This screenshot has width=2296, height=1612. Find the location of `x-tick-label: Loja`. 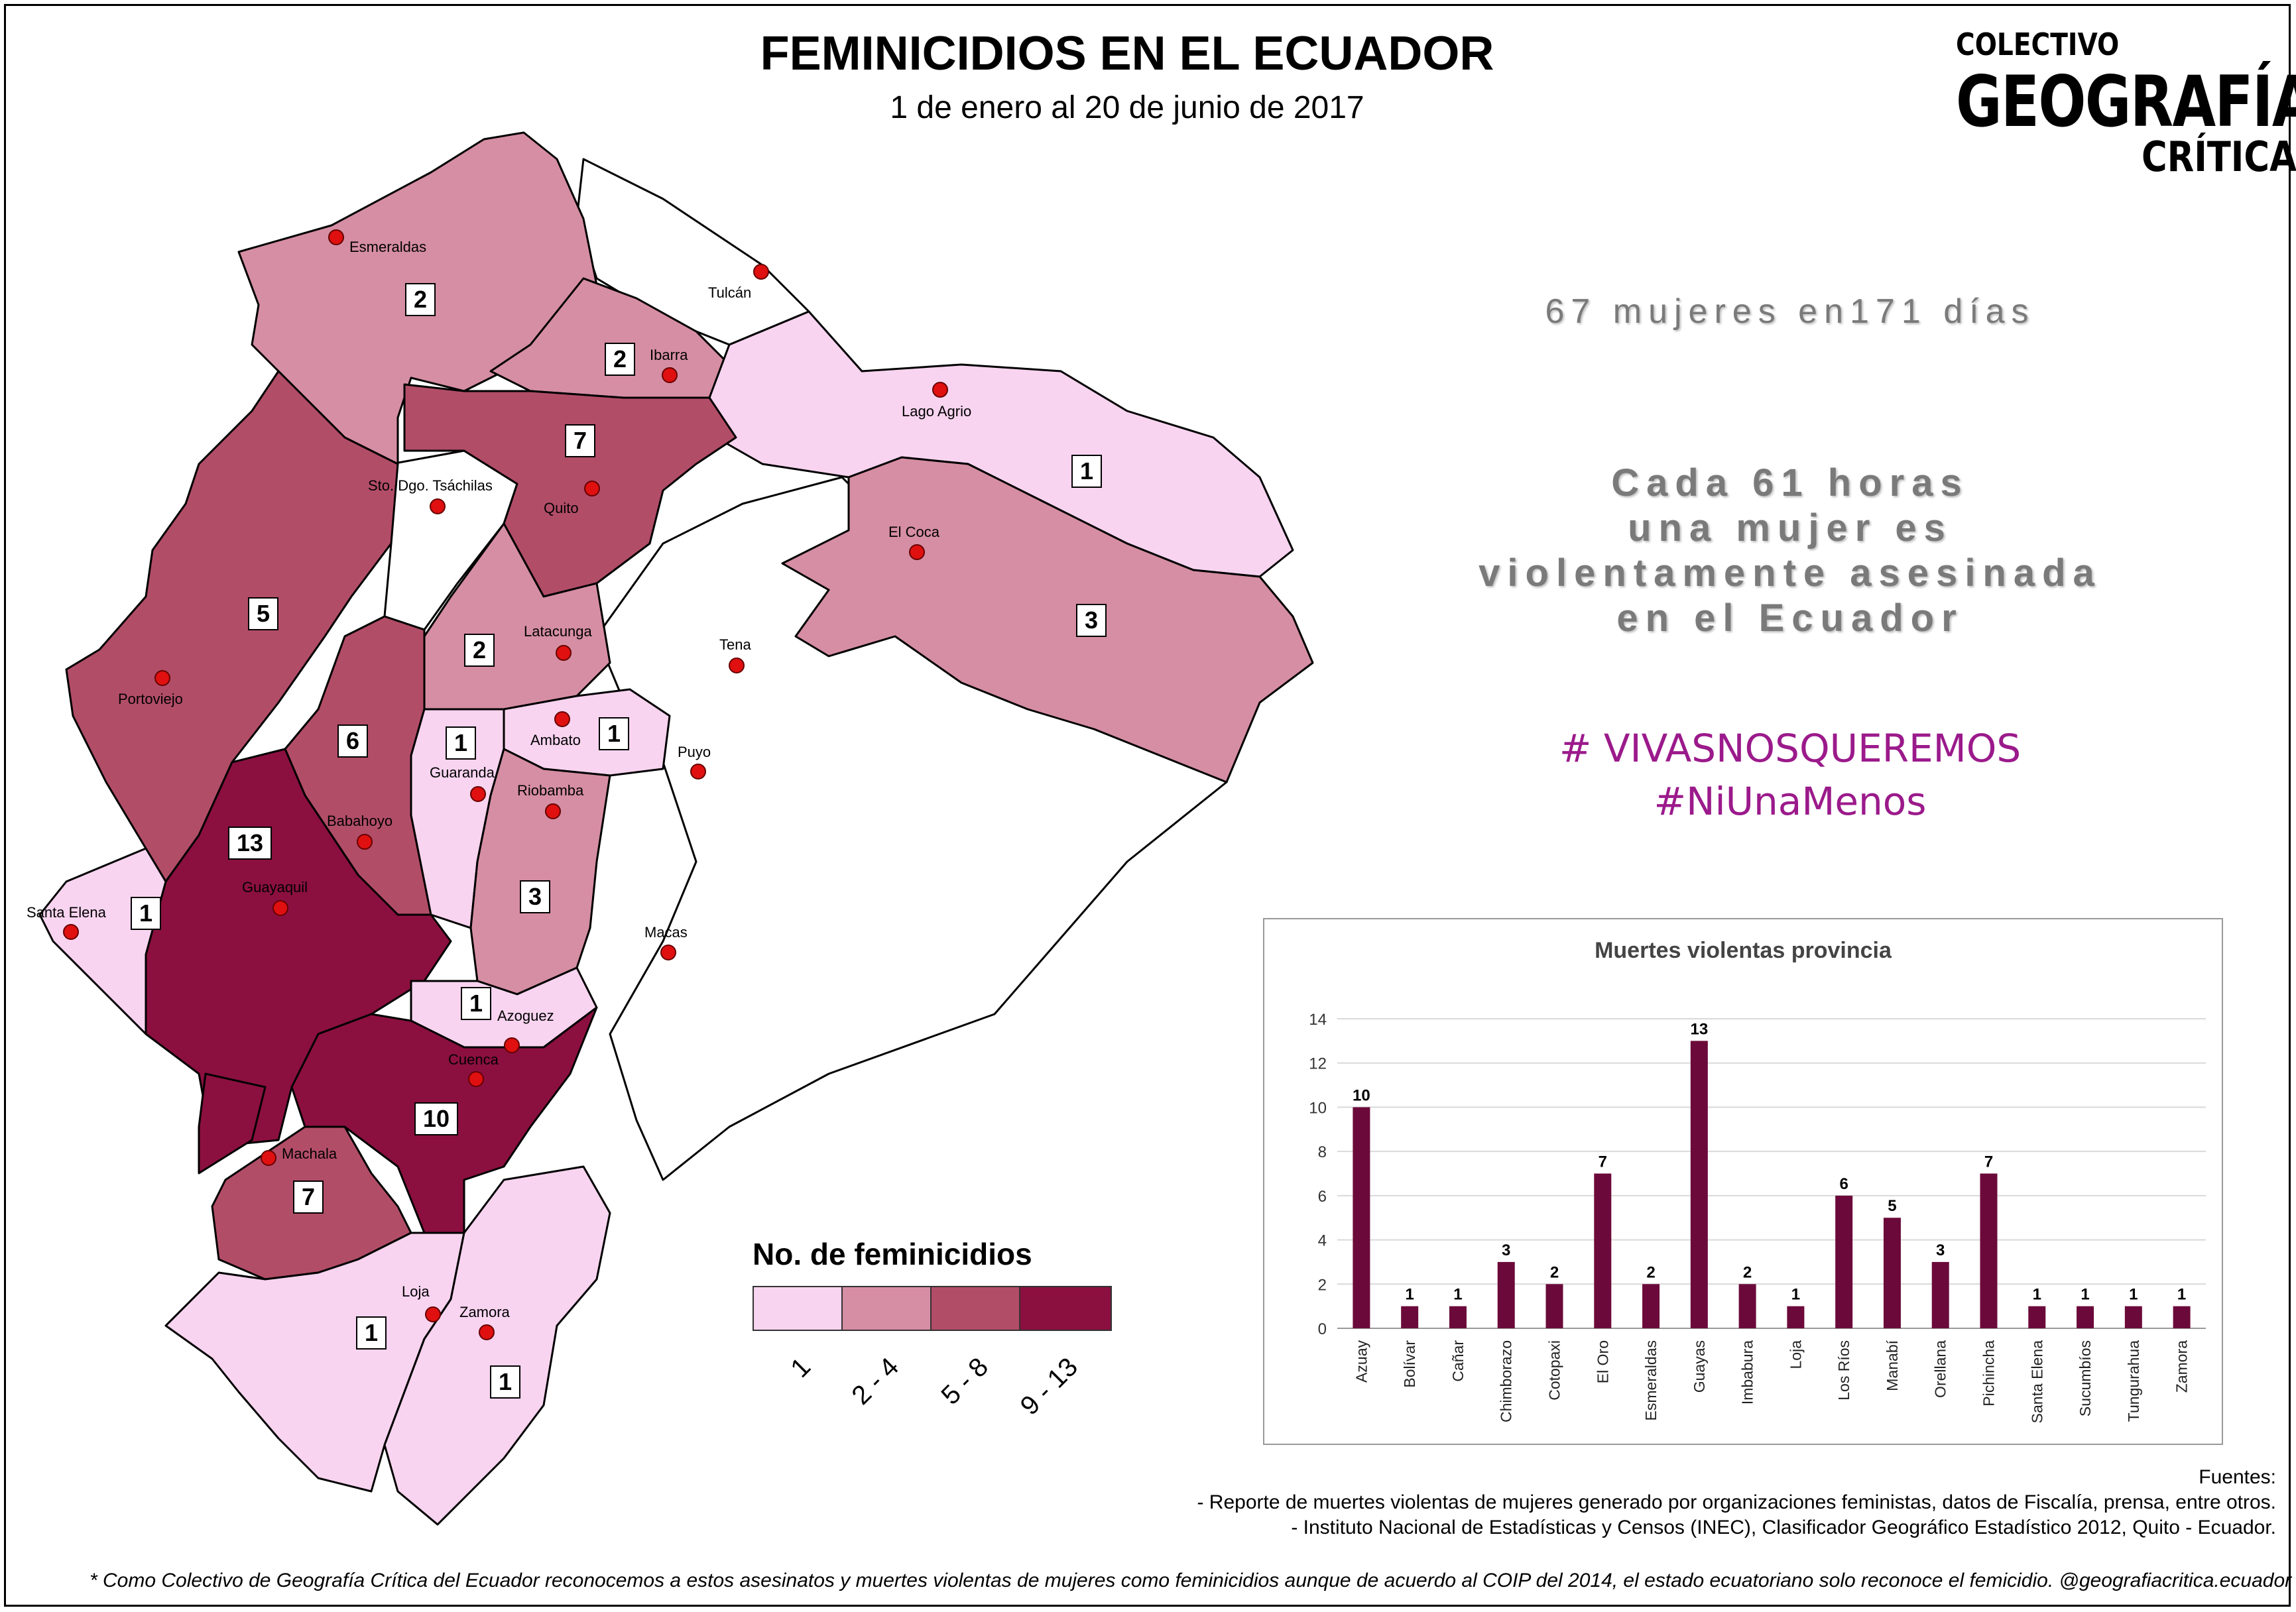

x-tick-label: Loja is located at coordinates (1795, 1354).